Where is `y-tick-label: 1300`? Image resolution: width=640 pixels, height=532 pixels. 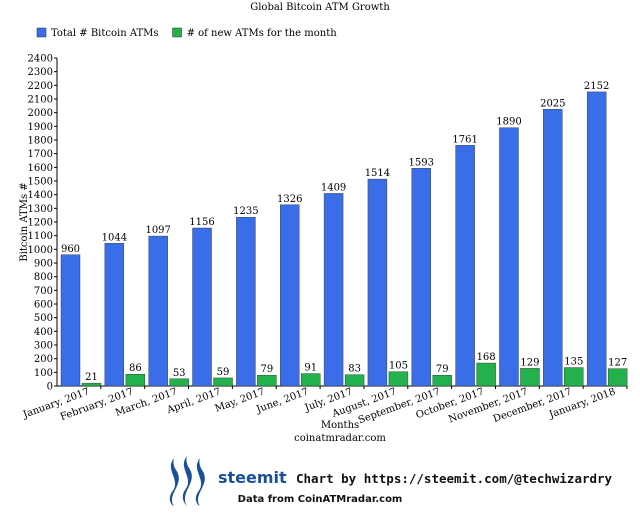
y-tick-label: 1300 is located at coordinates (40, 209).